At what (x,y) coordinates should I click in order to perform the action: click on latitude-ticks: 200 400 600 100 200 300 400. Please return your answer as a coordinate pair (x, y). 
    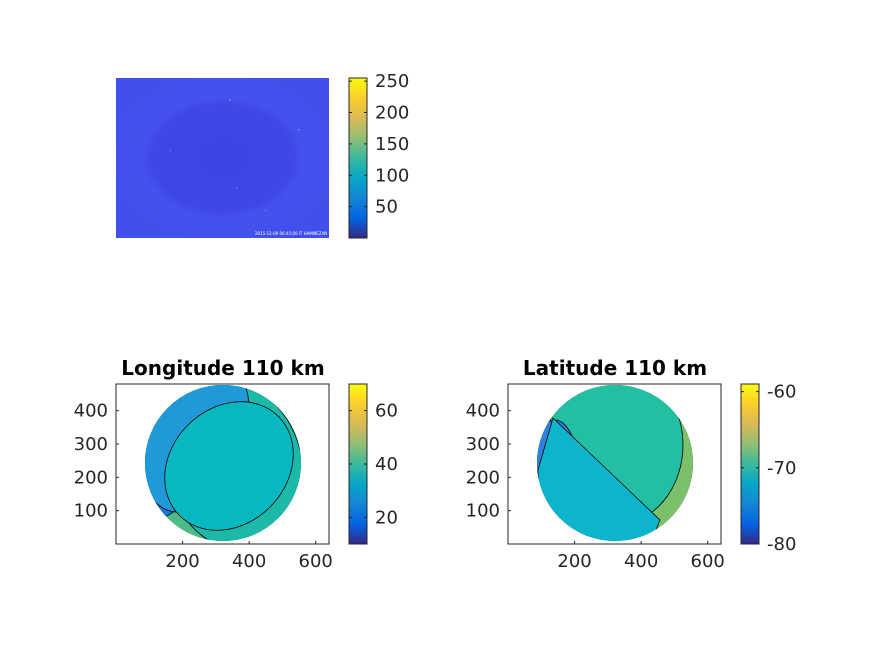
    Looking at the image, I should click on (595, 486).